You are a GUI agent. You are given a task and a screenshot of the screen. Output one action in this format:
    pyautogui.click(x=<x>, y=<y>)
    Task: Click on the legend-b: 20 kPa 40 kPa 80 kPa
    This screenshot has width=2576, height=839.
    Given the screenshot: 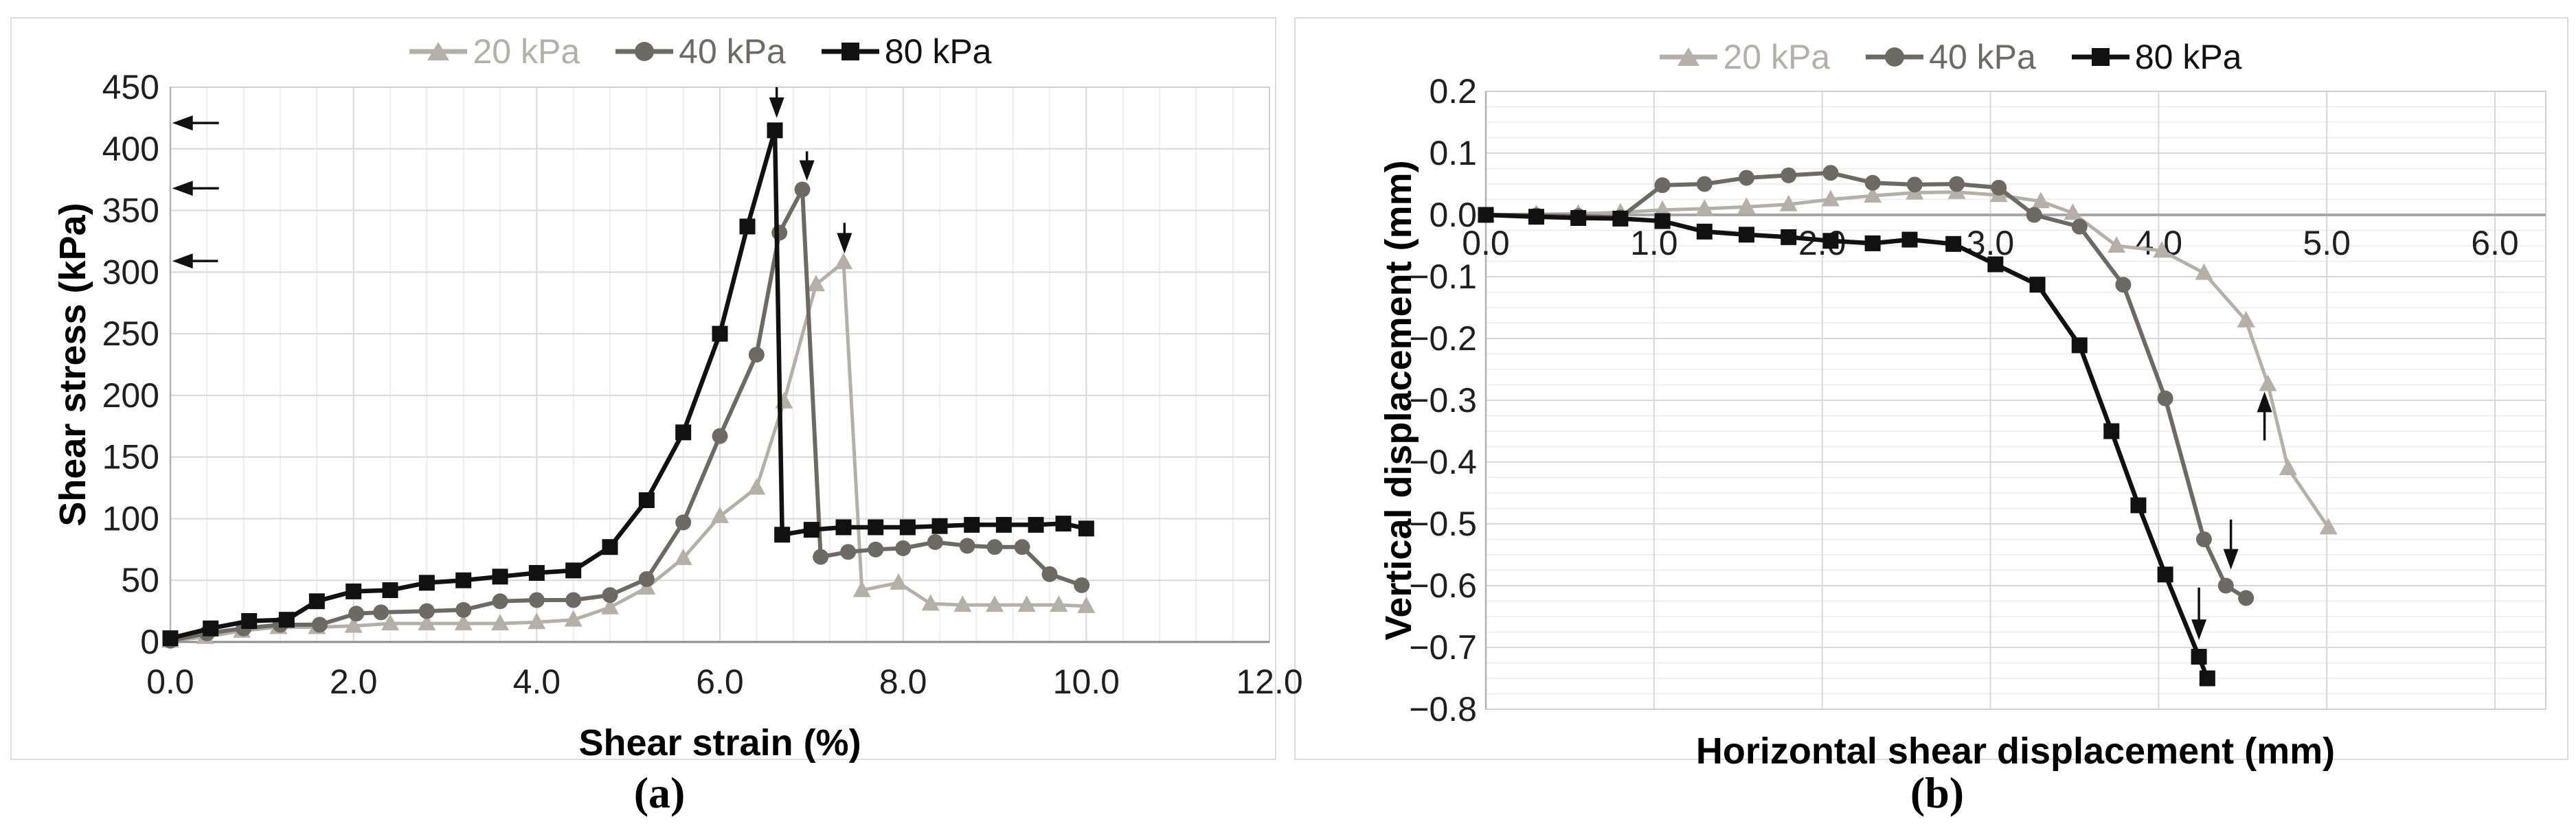 What is the action you would take?
    pyautogui.click(x=1951, y=57)
    